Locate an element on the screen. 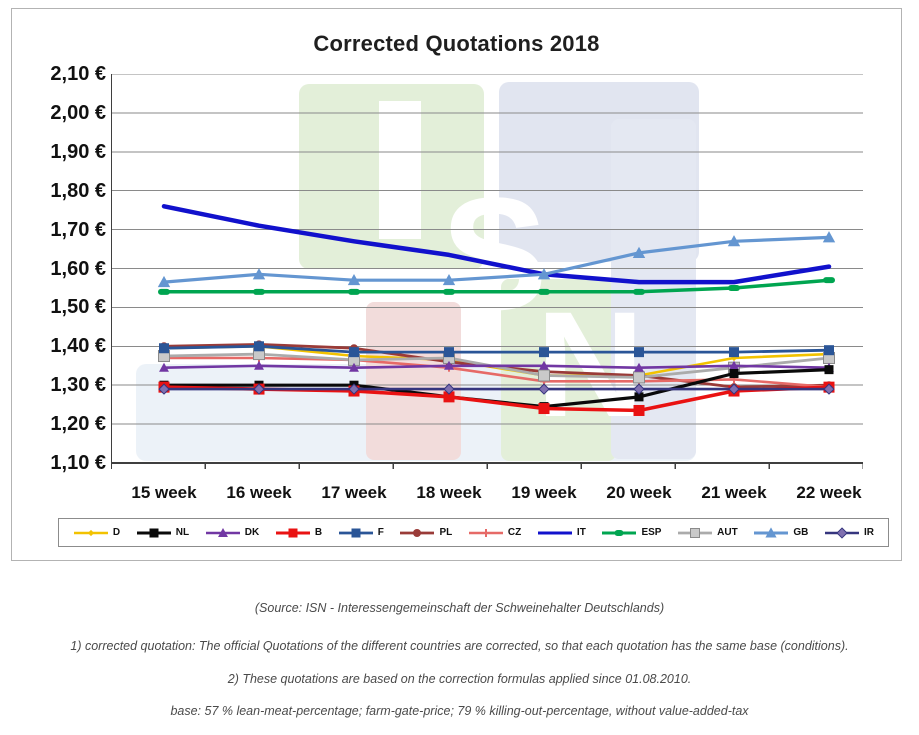 This screenshot has height=735, width=919. y-tick-label: 1,20 € is located at coordinates (78, 424).